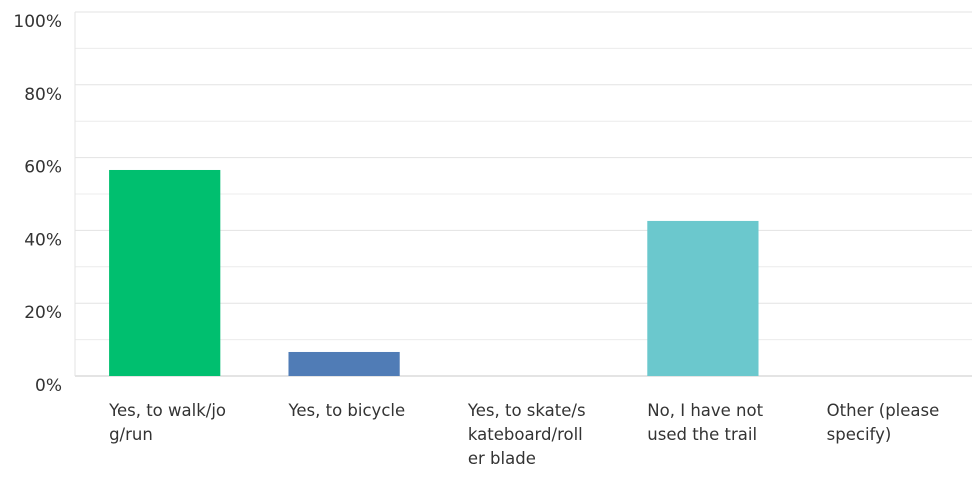 Image resolution: width=972 pixels, height=497 pixels. Describe the element at coordinates (37, 22) in the screenshot. I see `y-tick-label: 100%` at that location.